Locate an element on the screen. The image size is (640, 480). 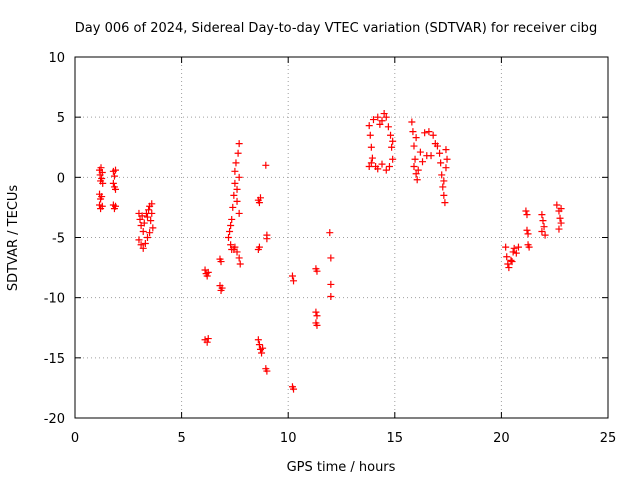
y-tick-label: 0 is located at coordinates (61, 178).